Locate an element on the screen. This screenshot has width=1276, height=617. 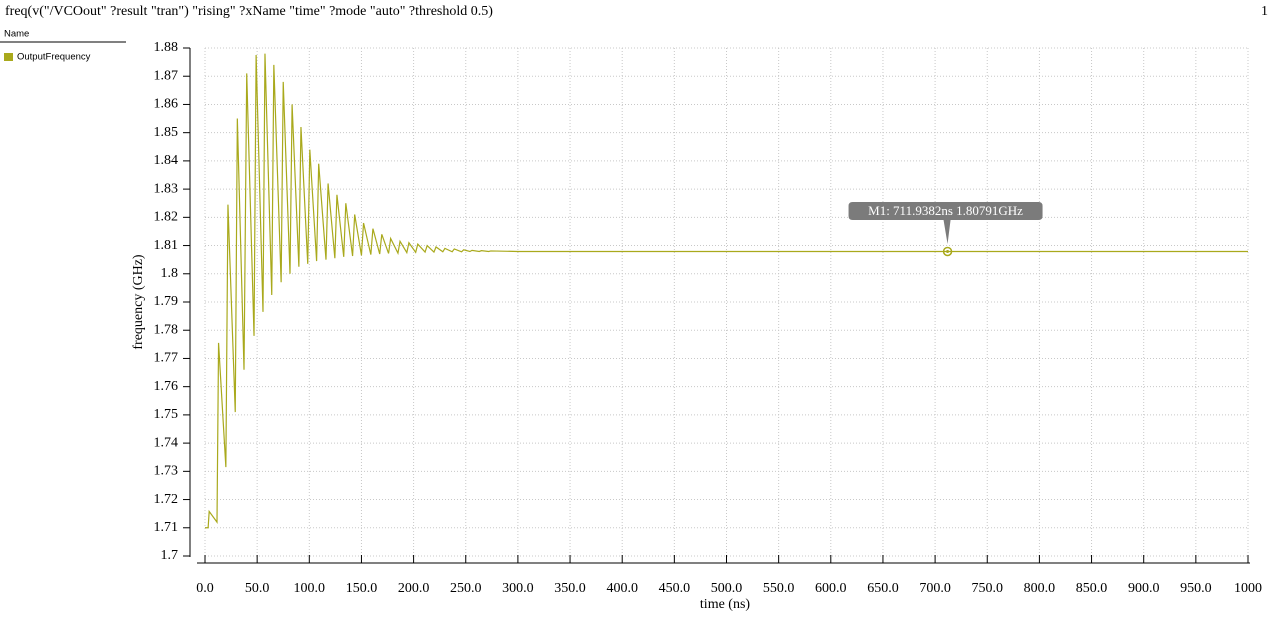
legend-header: Name is located at coordinates (16, 34).